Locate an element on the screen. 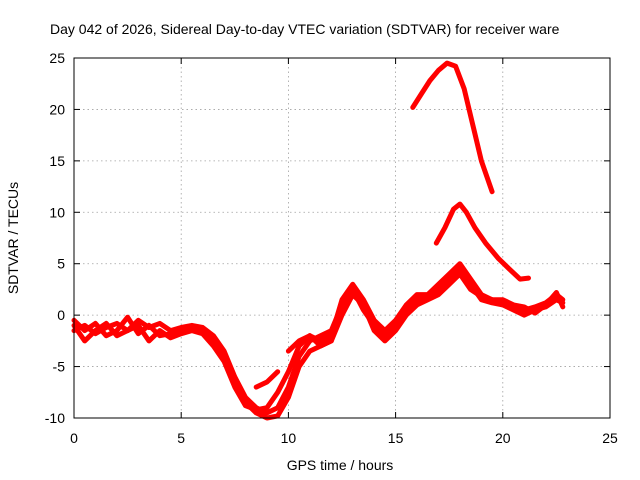 Image resolution: width=640 pixels, height=480 pixels. y-tick-label: -10 is located at coordinates (55, 418).